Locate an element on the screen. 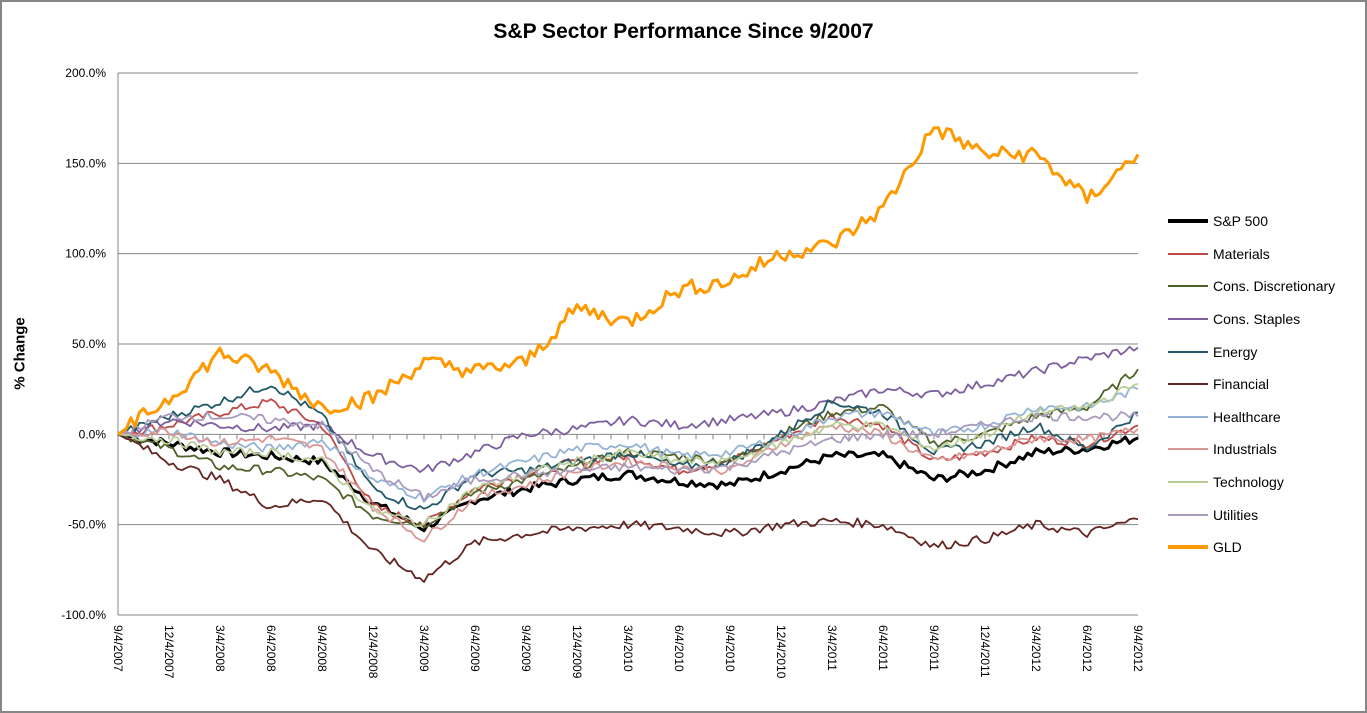  chart-title: S&P Sector Performance Since 9/2007 is located at coordinates (683, 31).